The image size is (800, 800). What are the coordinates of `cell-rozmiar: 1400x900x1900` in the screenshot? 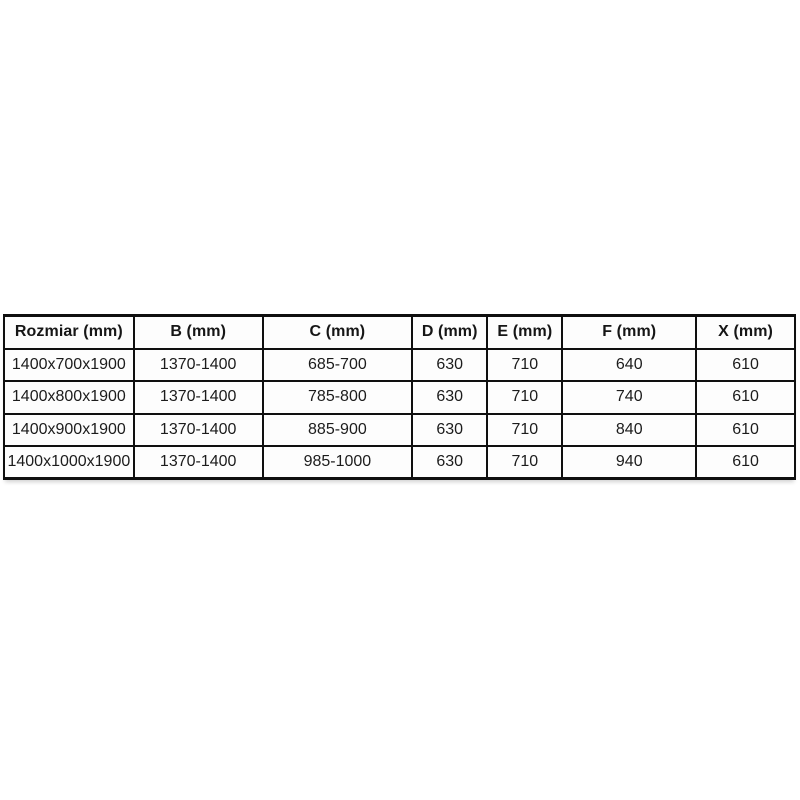 It's located at (69, 429).